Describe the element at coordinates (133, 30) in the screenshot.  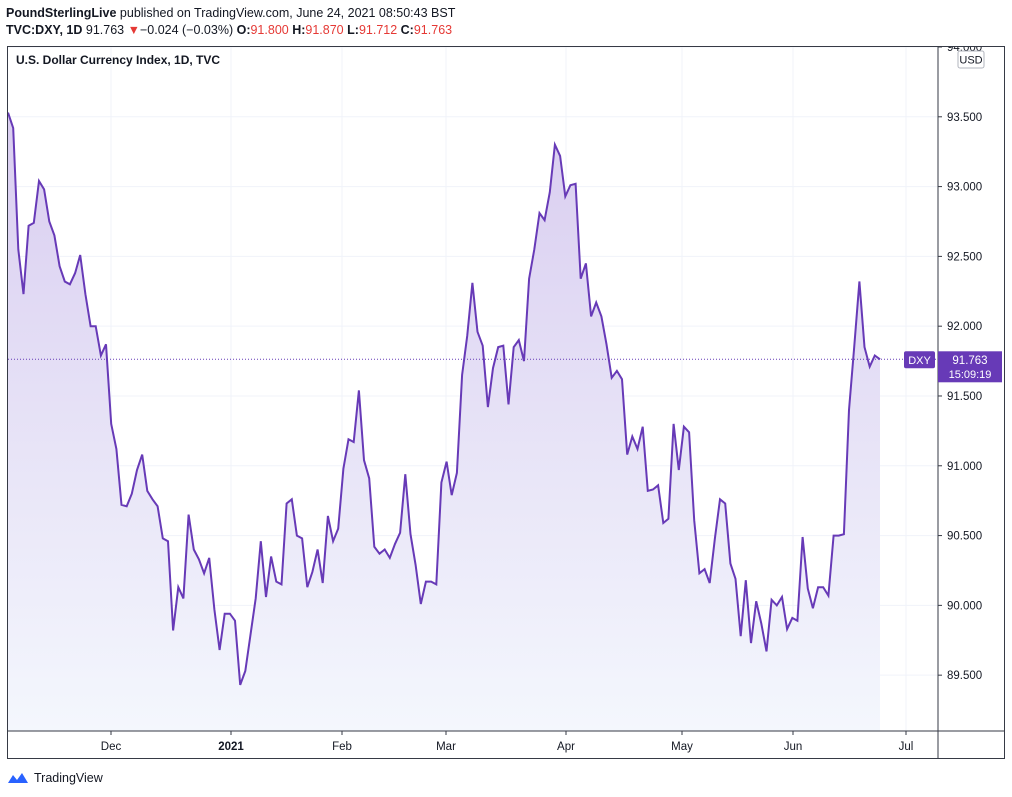
I see `down-arrow-icon: ▼` at that location.